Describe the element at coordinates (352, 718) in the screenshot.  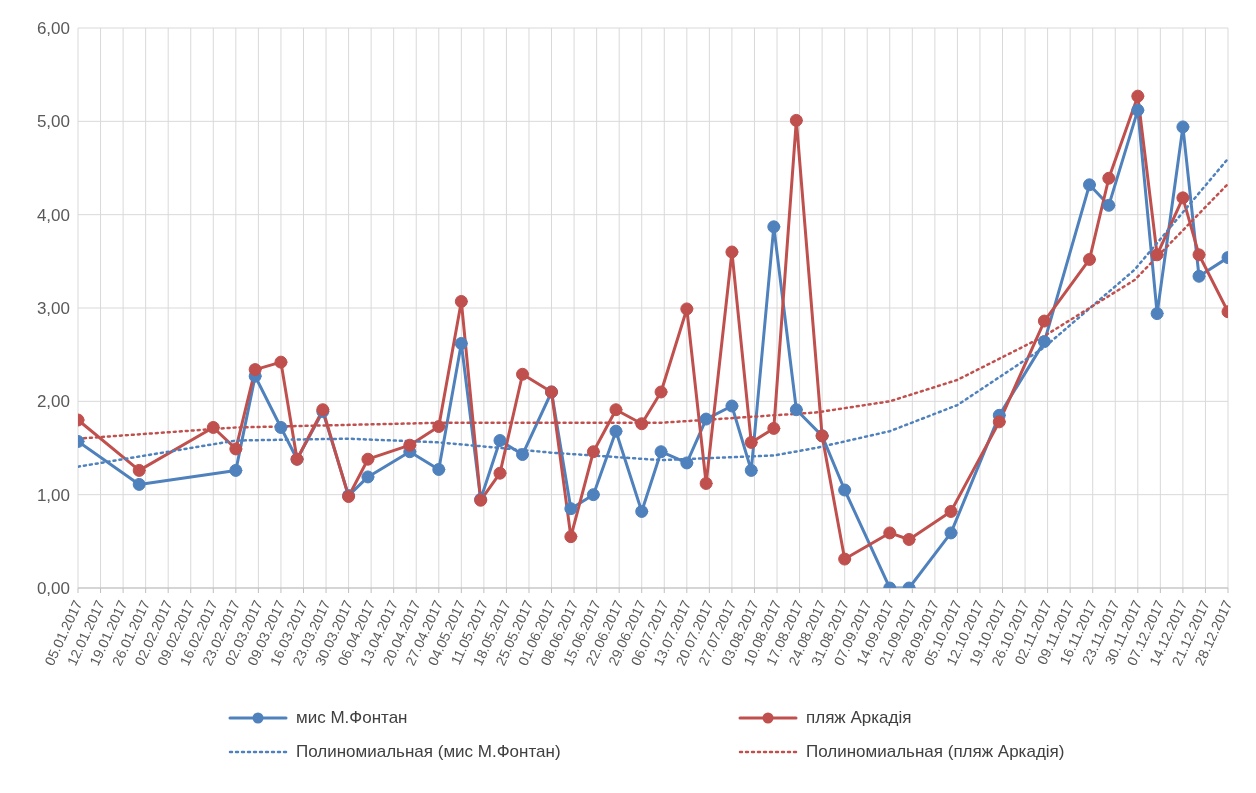
I see `legend-label: мис М.Фонтан` at that location.